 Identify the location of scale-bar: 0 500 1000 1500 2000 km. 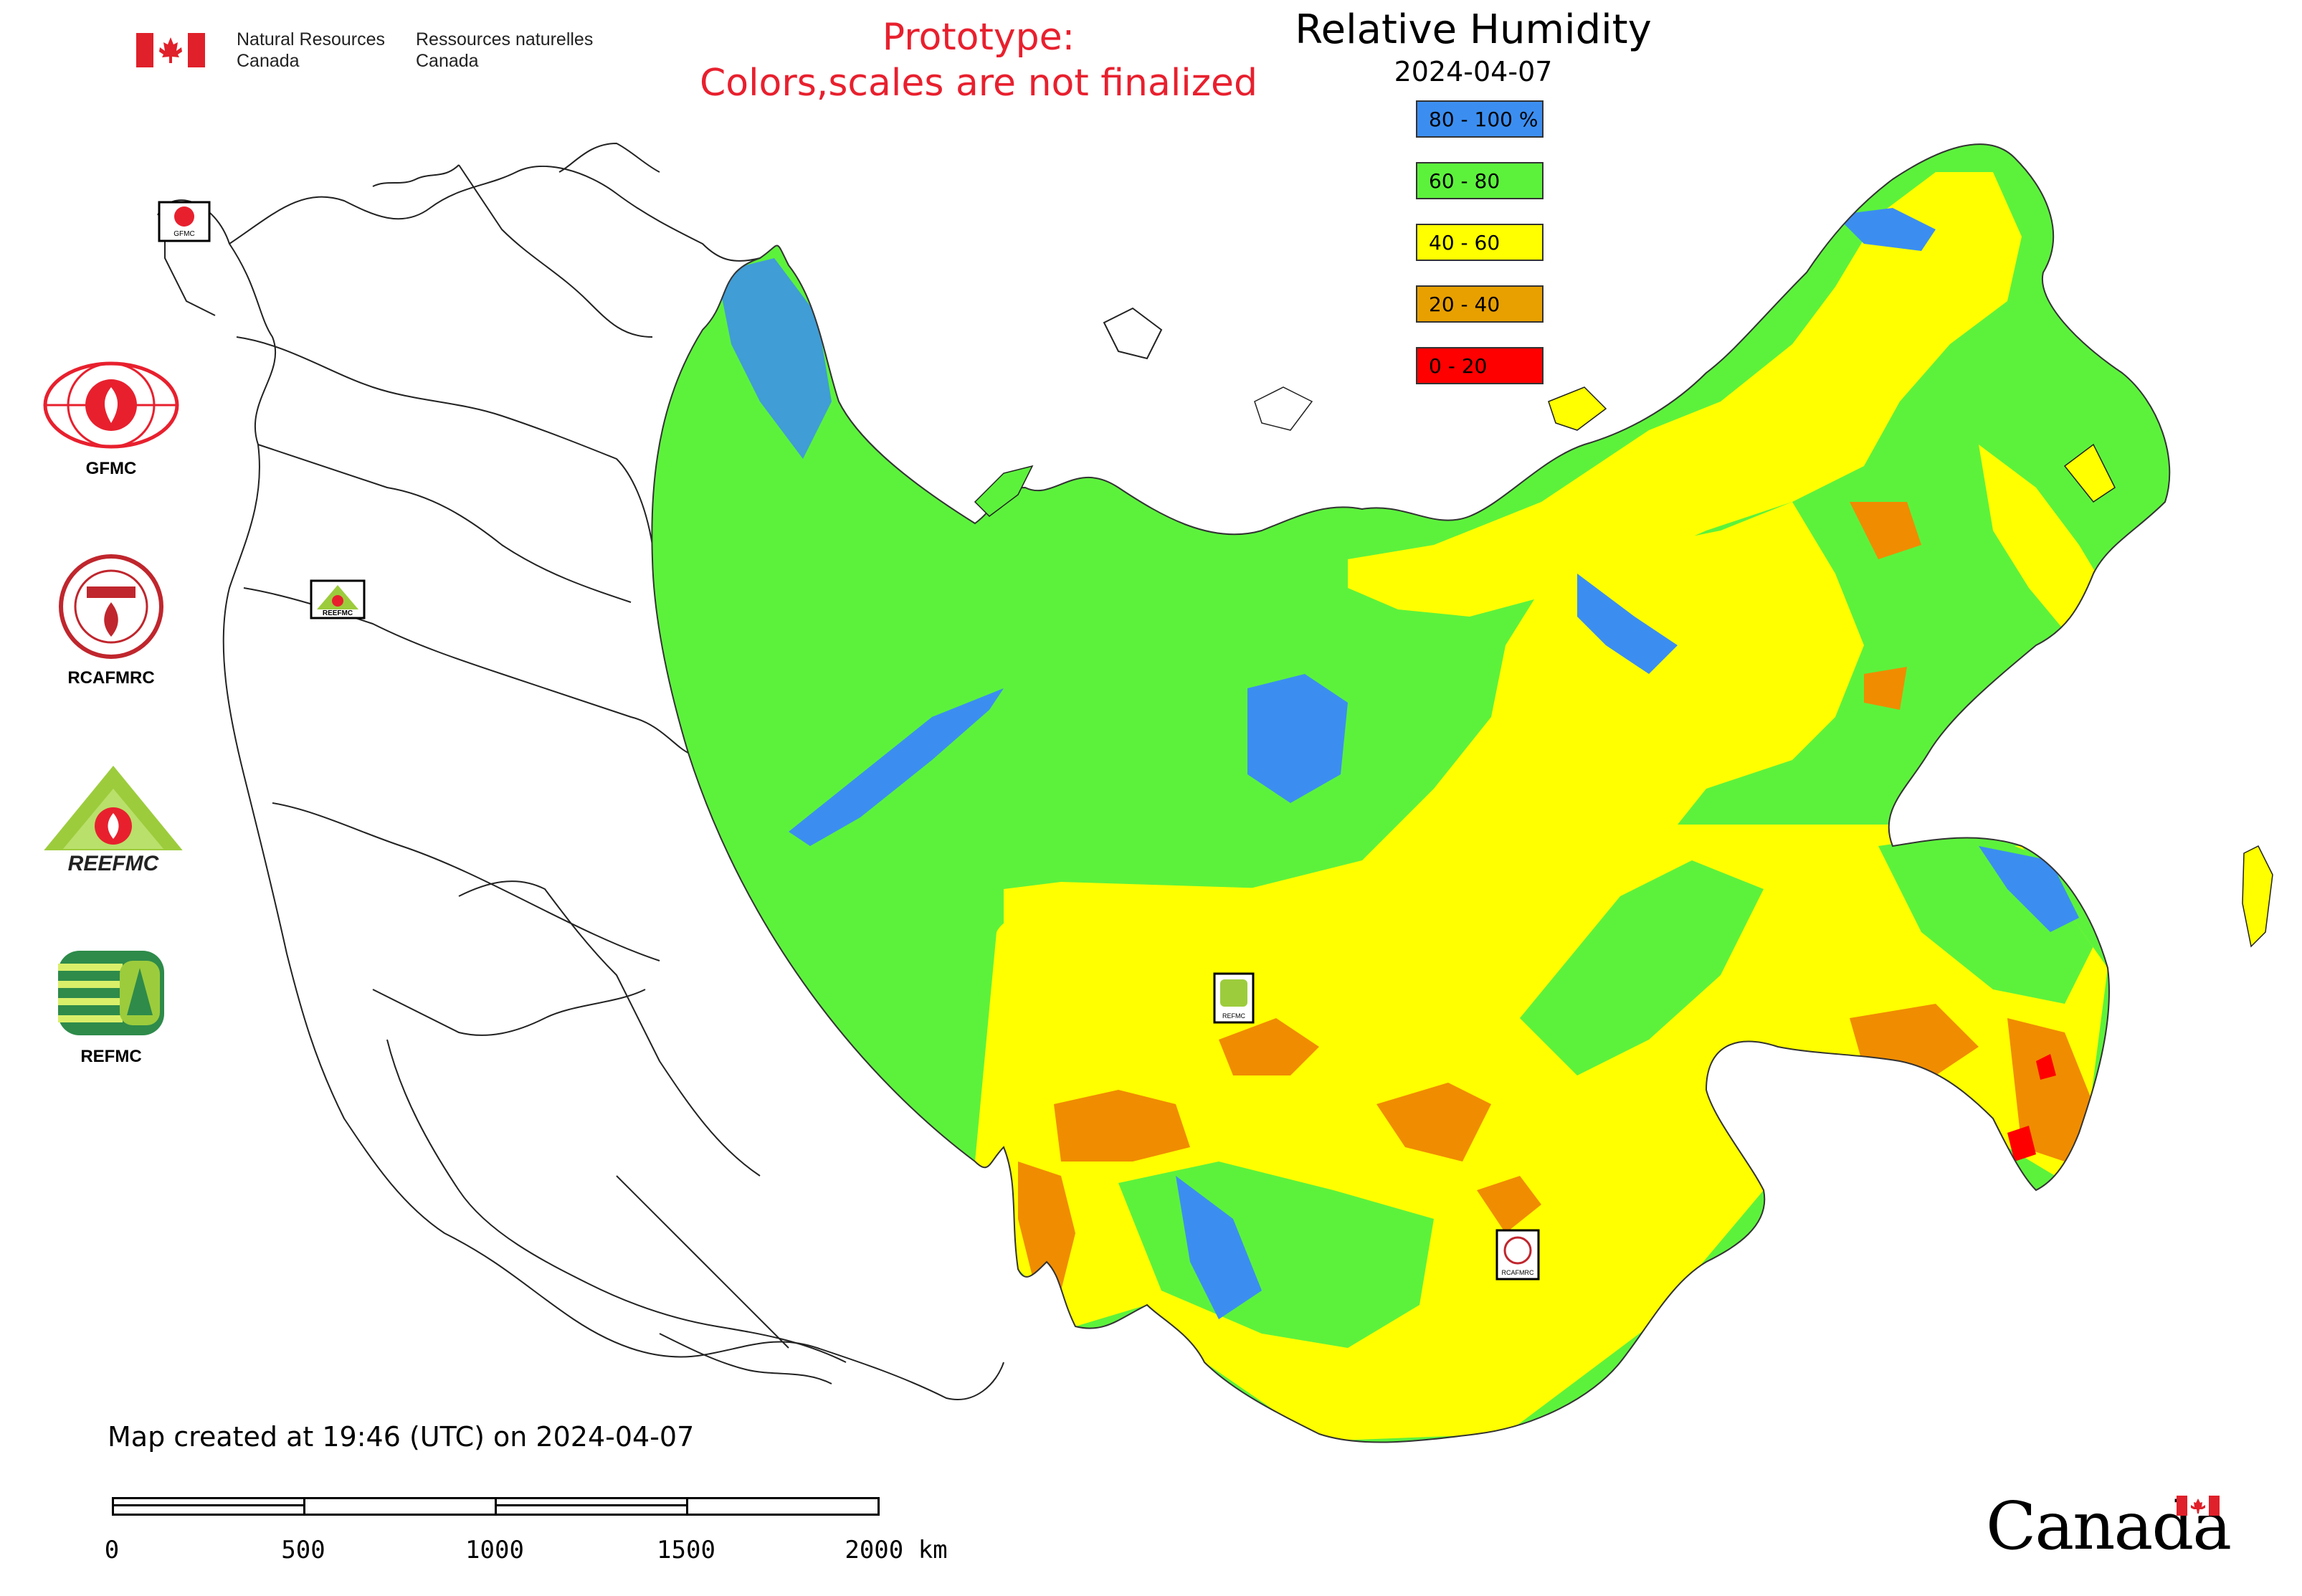
(526, 1533).